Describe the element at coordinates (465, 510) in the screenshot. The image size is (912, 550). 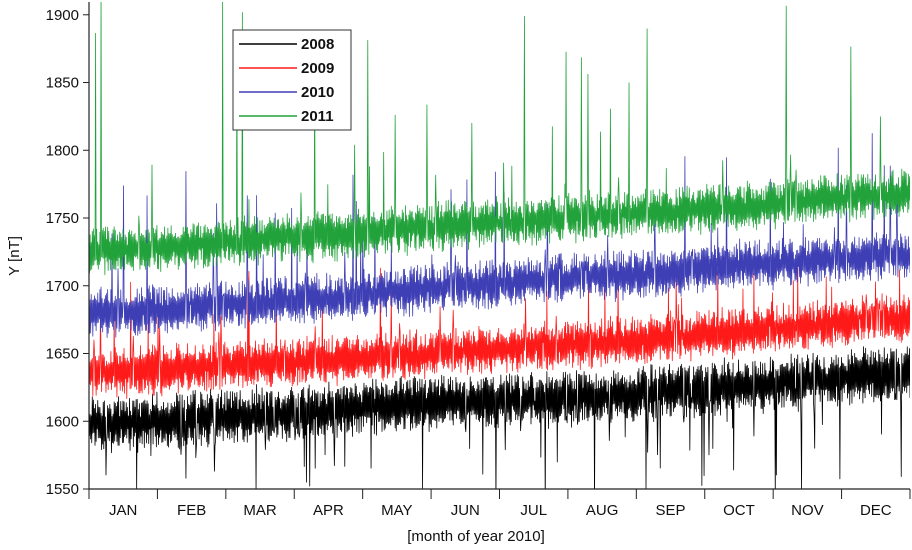
I see `x-tick-label: JUN` at that location.